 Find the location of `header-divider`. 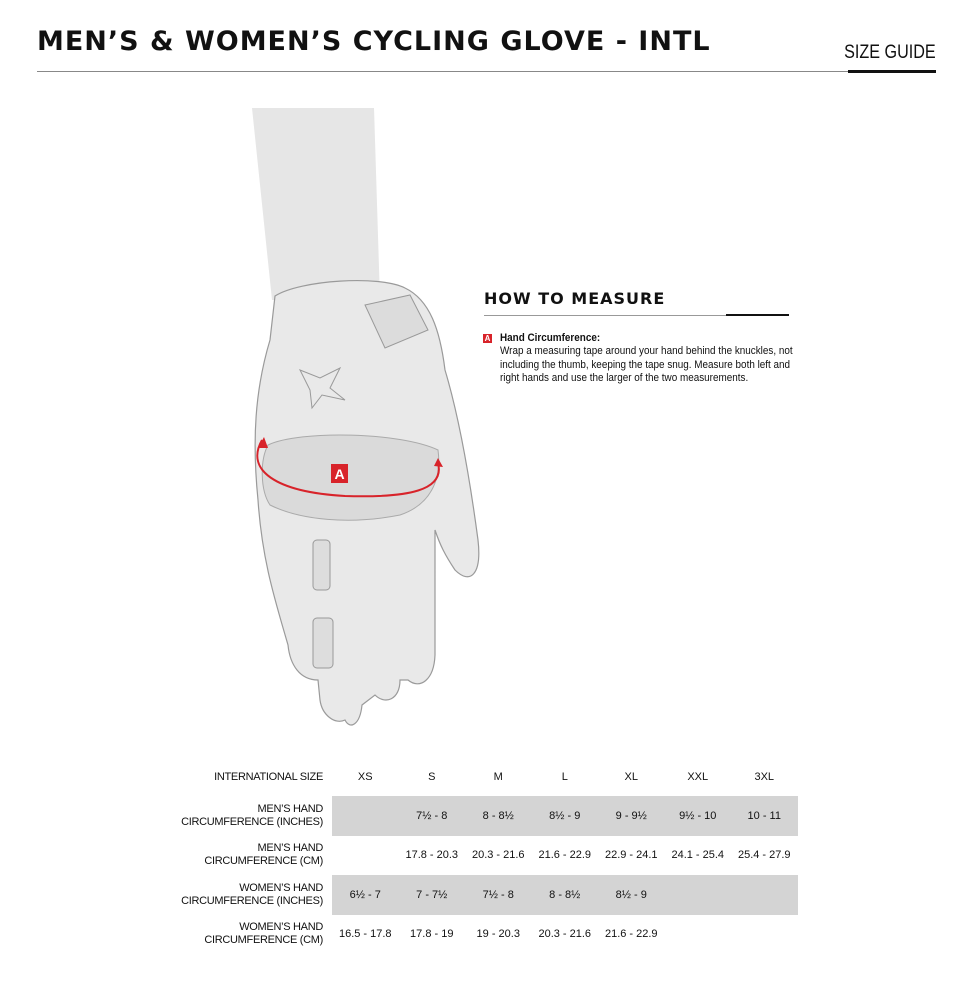

header-divider is located at coordinates (486, 71).